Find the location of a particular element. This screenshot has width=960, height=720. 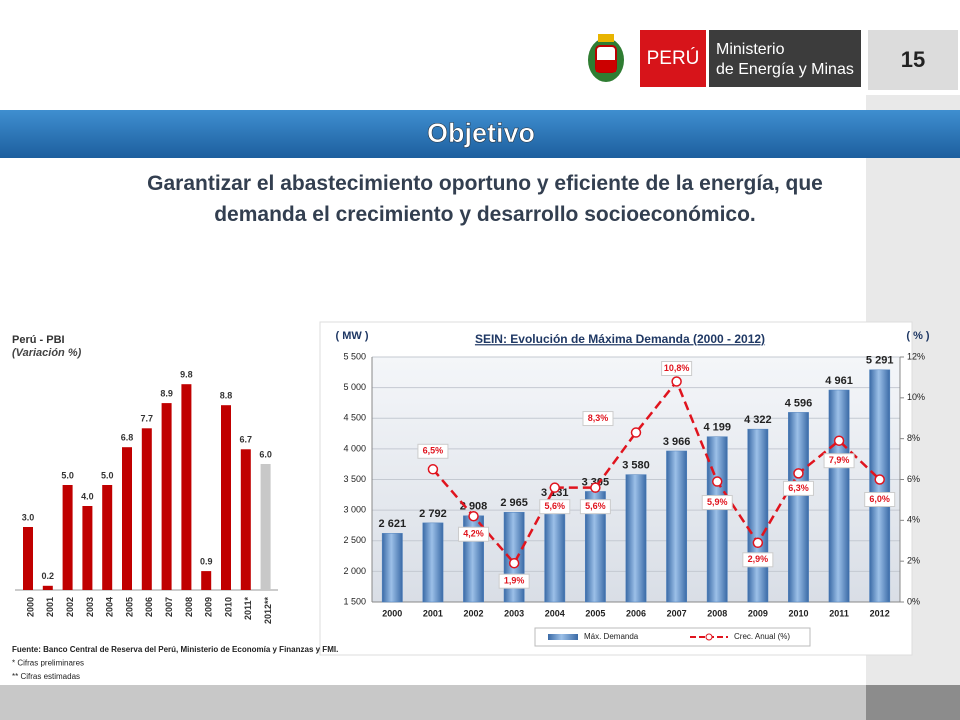

y2-tick-label: 10% is located at coordinates (916, 397).